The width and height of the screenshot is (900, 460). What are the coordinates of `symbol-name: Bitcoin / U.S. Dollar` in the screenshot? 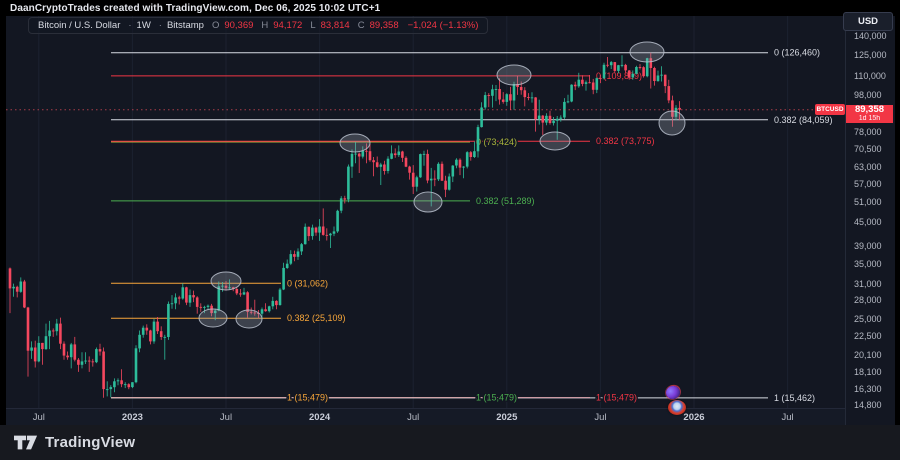 It's located at (79, 25).